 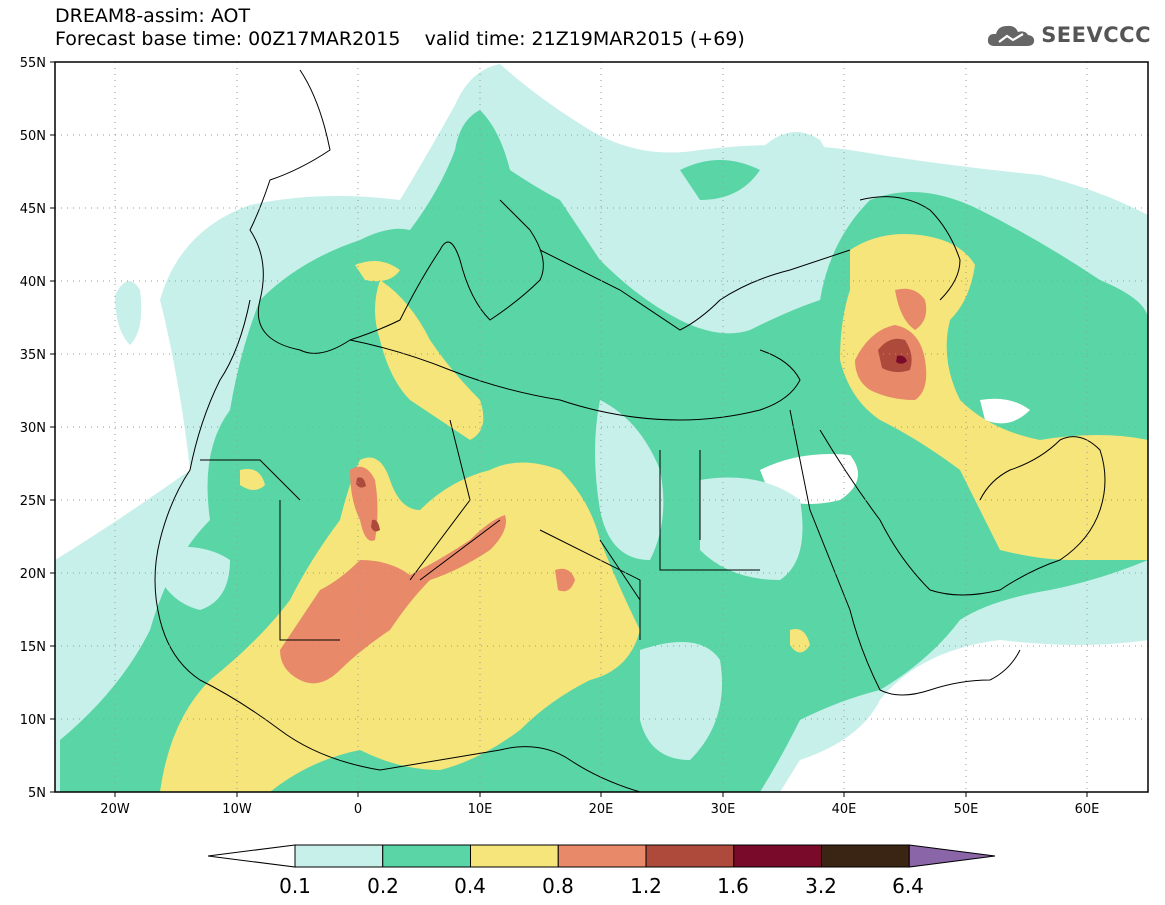 What do you see at coordinates (723, 809) in the screenshot?
I see `lon-tick-label: 30E` at bounding box center [723, 809].